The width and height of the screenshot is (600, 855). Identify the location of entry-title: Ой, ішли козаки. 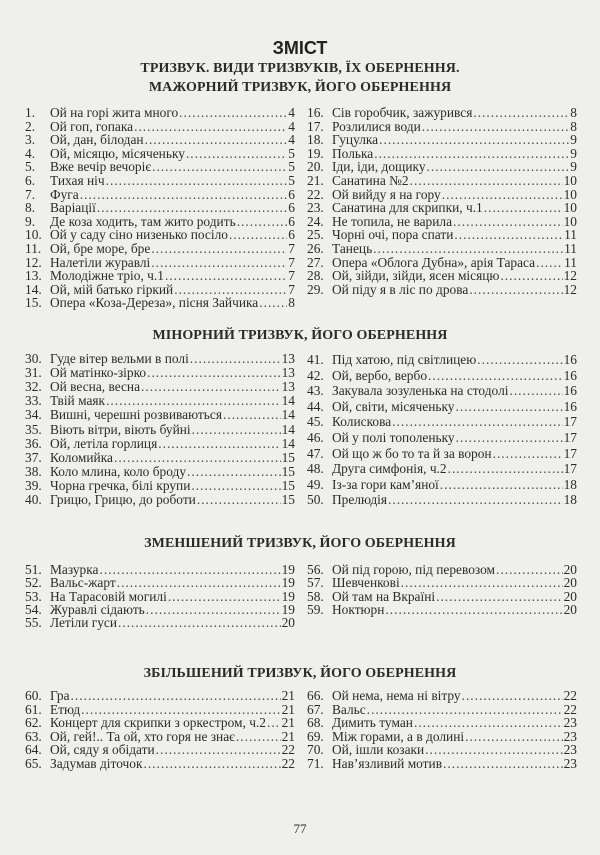
(378, 749).